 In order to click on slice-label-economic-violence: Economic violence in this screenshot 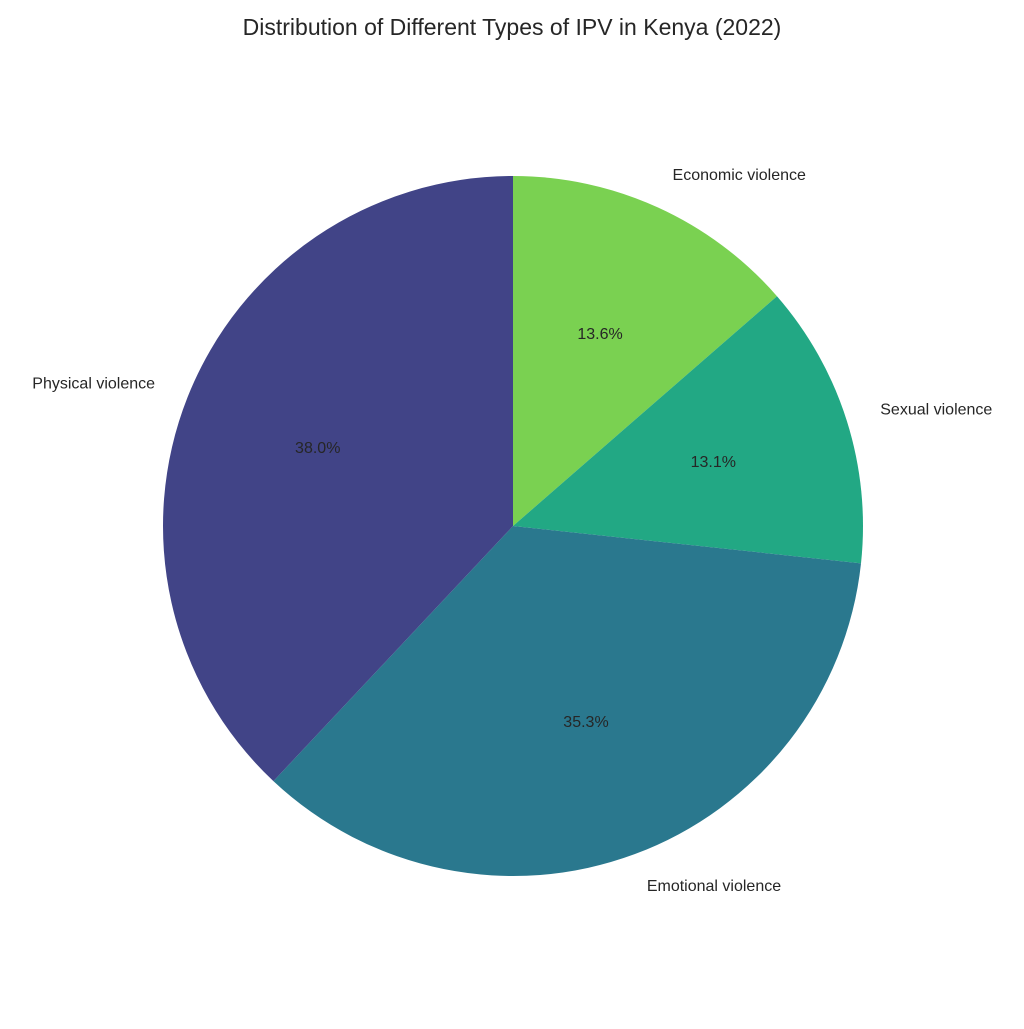, I will do `click(740, 175)`.